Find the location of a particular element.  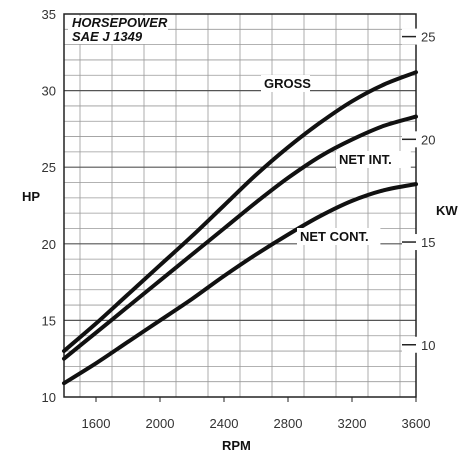

y2-tick-label: 20 is located at coordinates (428, 139).